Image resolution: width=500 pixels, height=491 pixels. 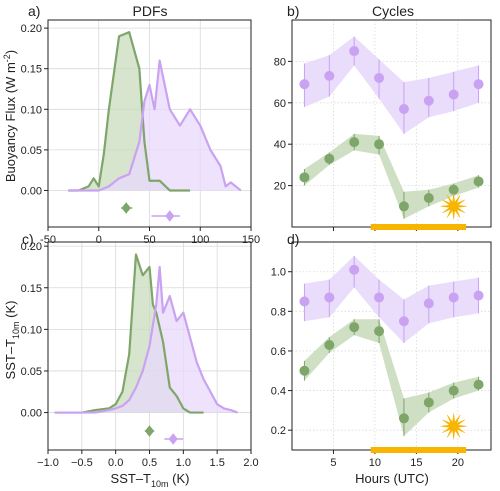 I want to click on panel-c-ytick-label-3: 0.15, so click(x=31, y=289).